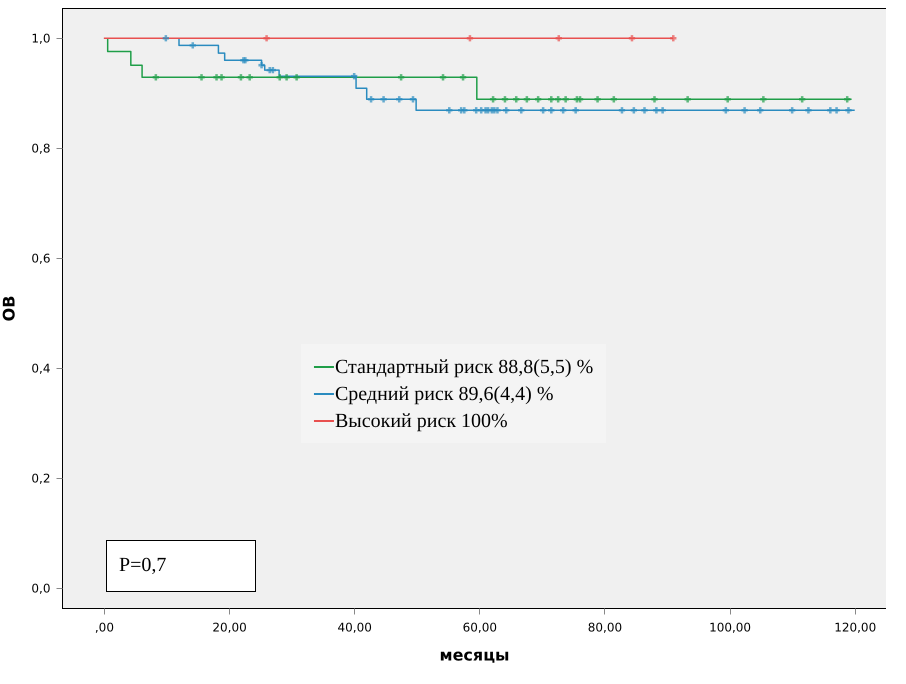 This screenshot has height=684, width=906. Describe the element at coordinates (40, 259) in the screenshot. I see `y-tick-label: 0,6` at that location.